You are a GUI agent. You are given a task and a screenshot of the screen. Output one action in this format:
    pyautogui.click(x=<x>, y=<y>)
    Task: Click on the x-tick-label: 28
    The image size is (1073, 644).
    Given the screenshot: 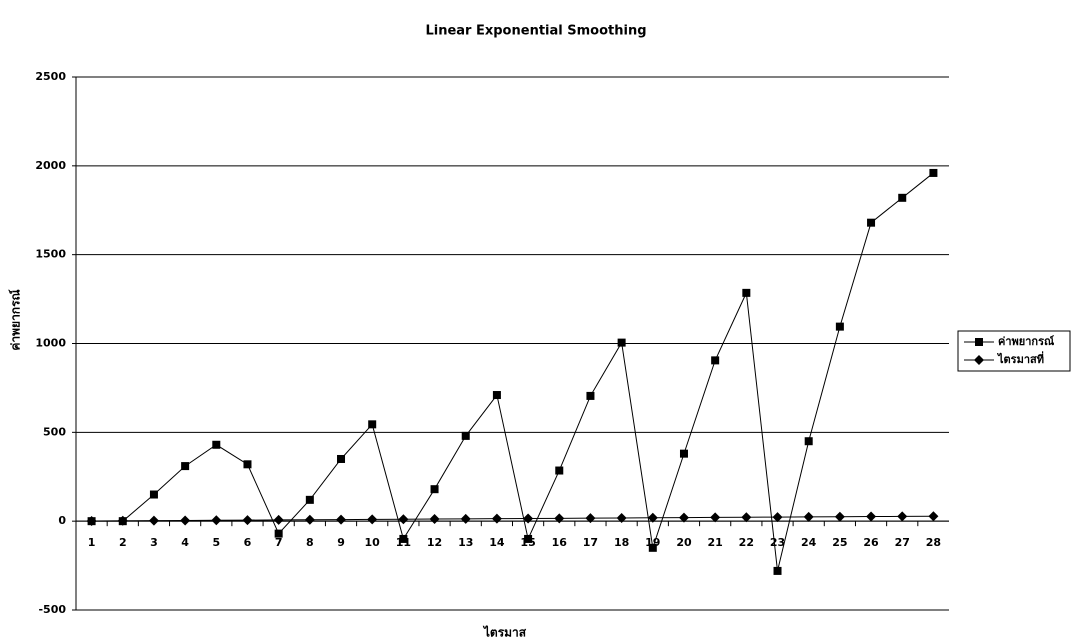 What is the action you would take?
    pyautogui.click(x=933, y=542)
    